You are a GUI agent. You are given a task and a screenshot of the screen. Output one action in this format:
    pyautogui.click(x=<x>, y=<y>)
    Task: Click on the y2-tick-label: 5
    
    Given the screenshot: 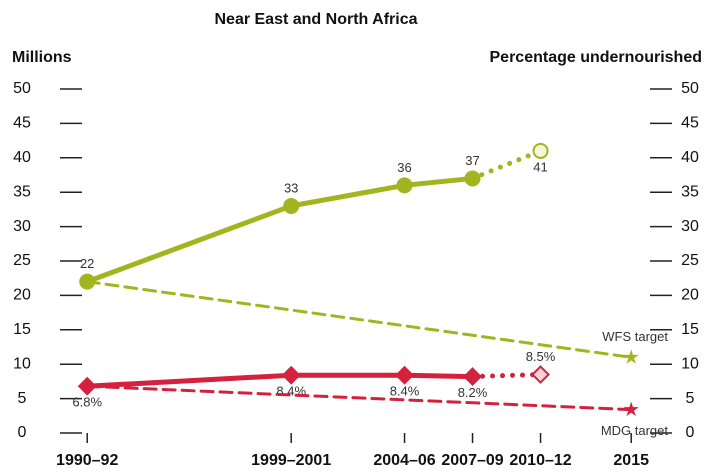 What is the action you would take?
    pyautogui.click(x=690, y=398)
    